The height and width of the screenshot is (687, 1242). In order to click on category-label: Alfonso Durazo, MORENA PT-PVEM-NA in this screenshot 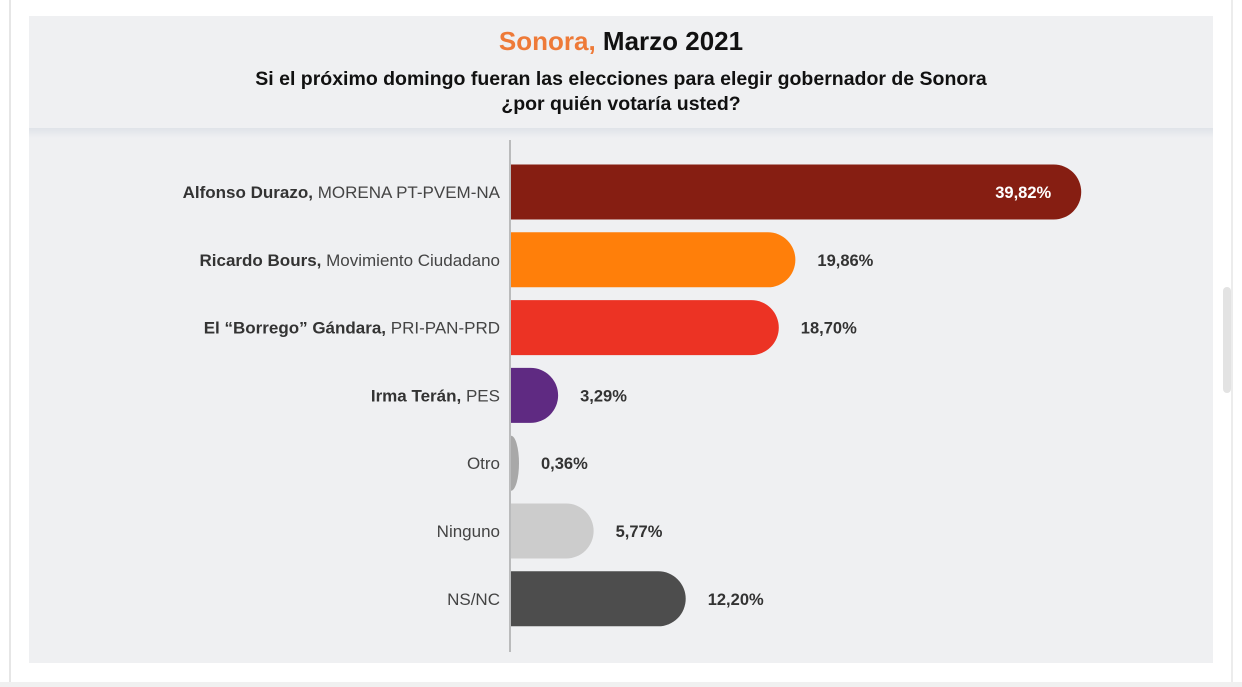, I will do `click(342, 192)`.